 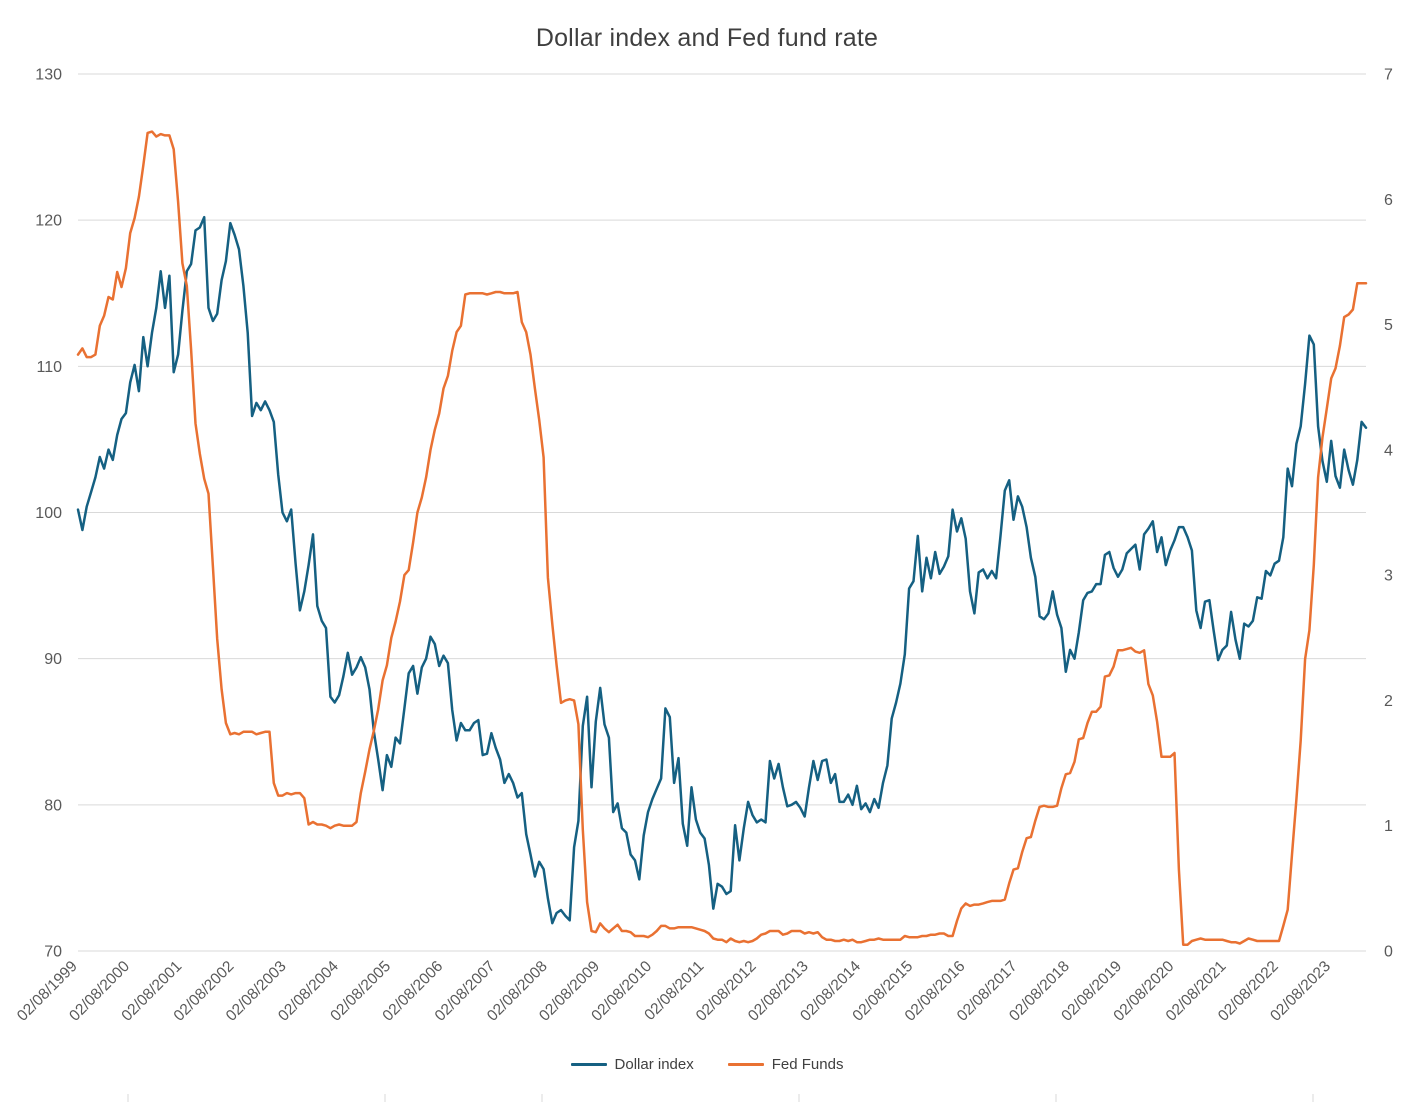 I want to click on legend-label-fed-funds: Fed Funds, so click(x=807, y=1064).